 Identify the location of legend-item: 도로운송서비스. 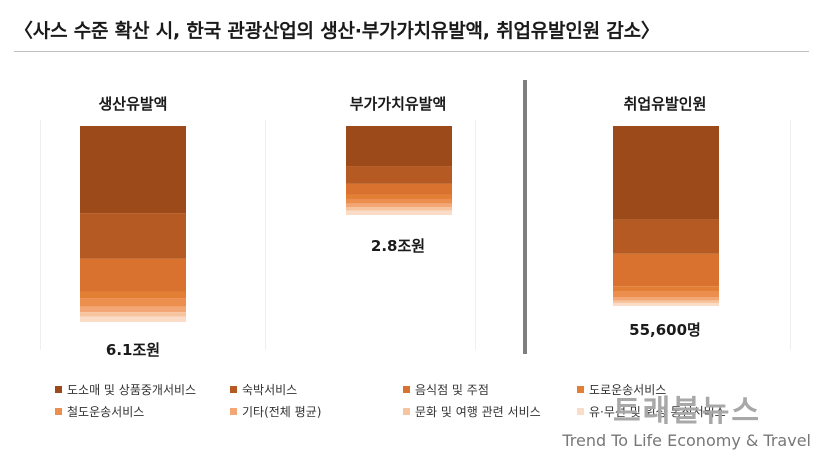
(621, 389).